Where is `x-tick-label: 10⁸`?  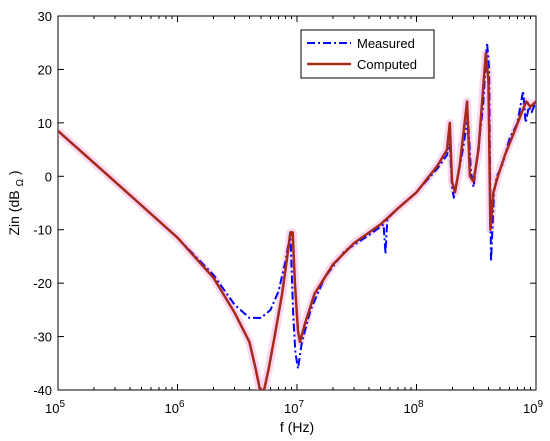
x-tick-label: 10⁸ is located at coordinates (413, 407).